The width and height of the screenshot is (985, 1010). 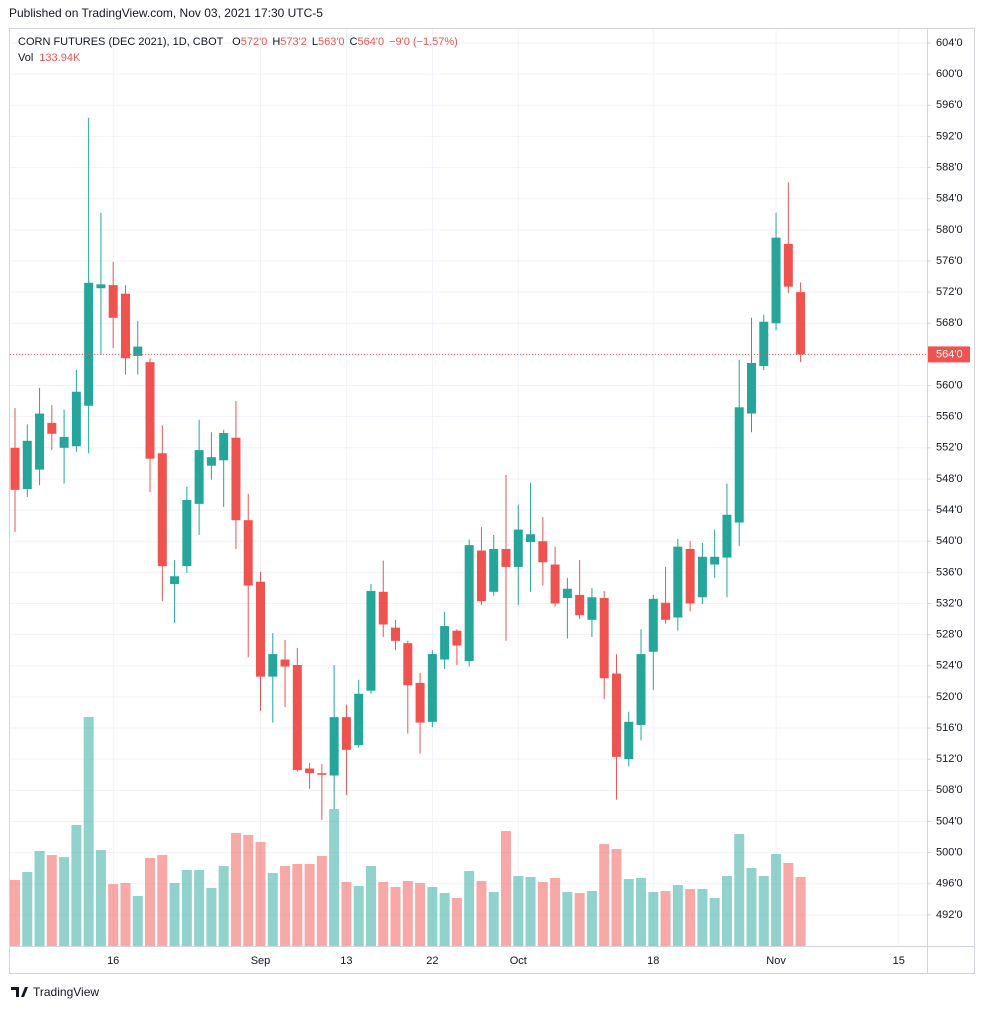 What do you see at coordinates (949, 541) in the screenshot?
I see `y-tick-label: 540'0` at bounding box center [949, 541].